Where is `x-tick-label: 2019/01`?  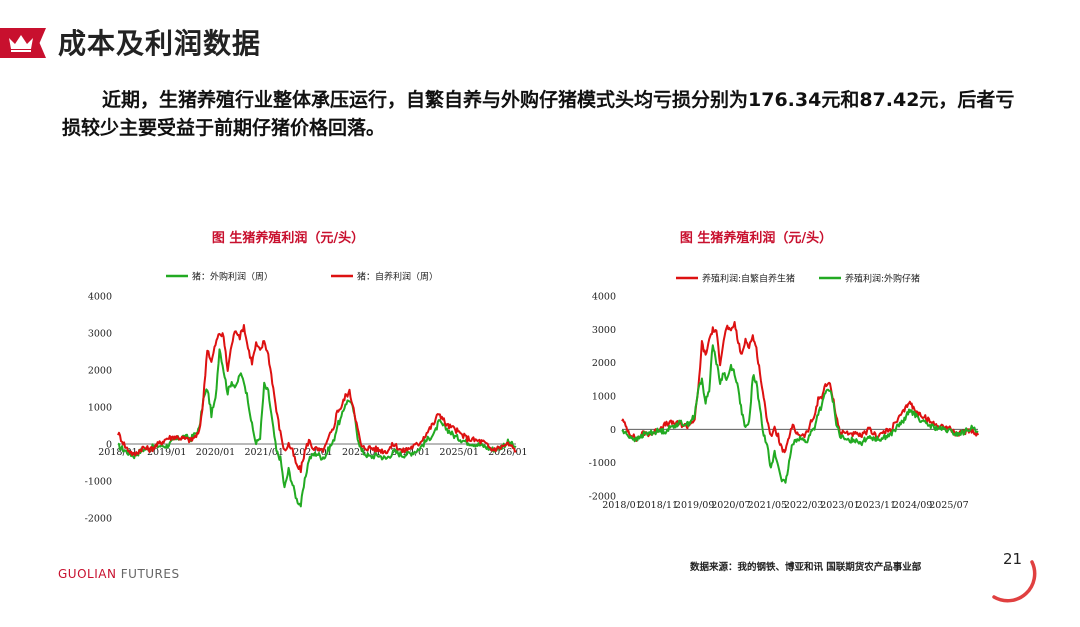 x-tick-label: 2019/01 is located at coordinates (166, 452).